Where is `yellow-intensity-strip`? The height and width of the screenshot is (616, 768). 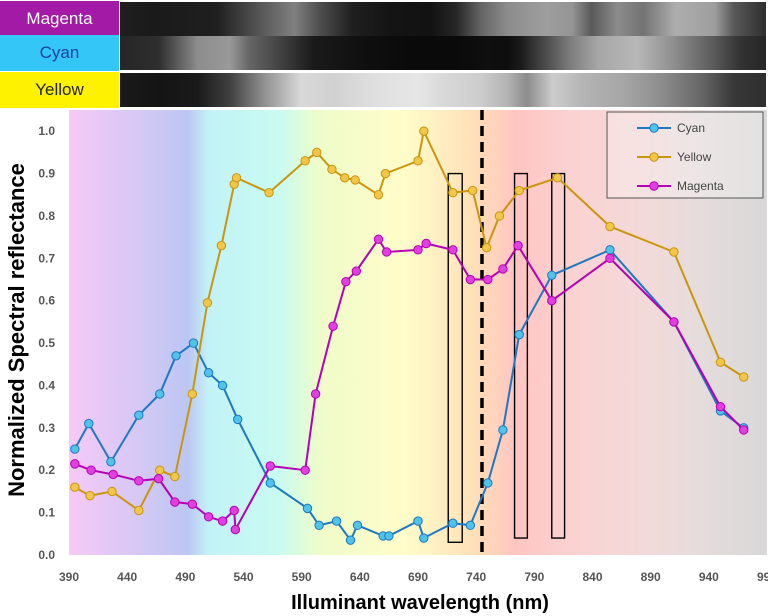
yellow-intensity-strip is located at coordinates (443, 90).